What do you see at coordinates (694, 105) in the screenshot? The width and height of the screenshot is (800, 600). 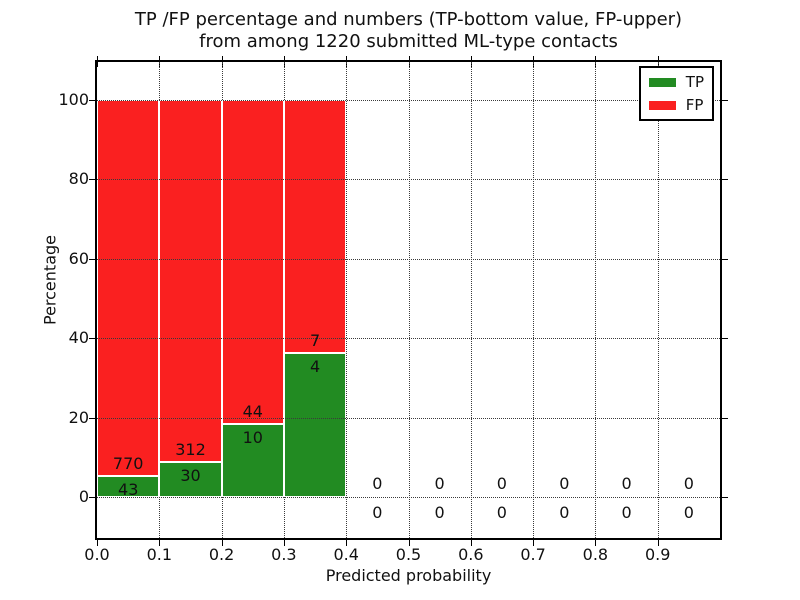 I see `legend-label-fp: FP` at bounding box center [694, 105].